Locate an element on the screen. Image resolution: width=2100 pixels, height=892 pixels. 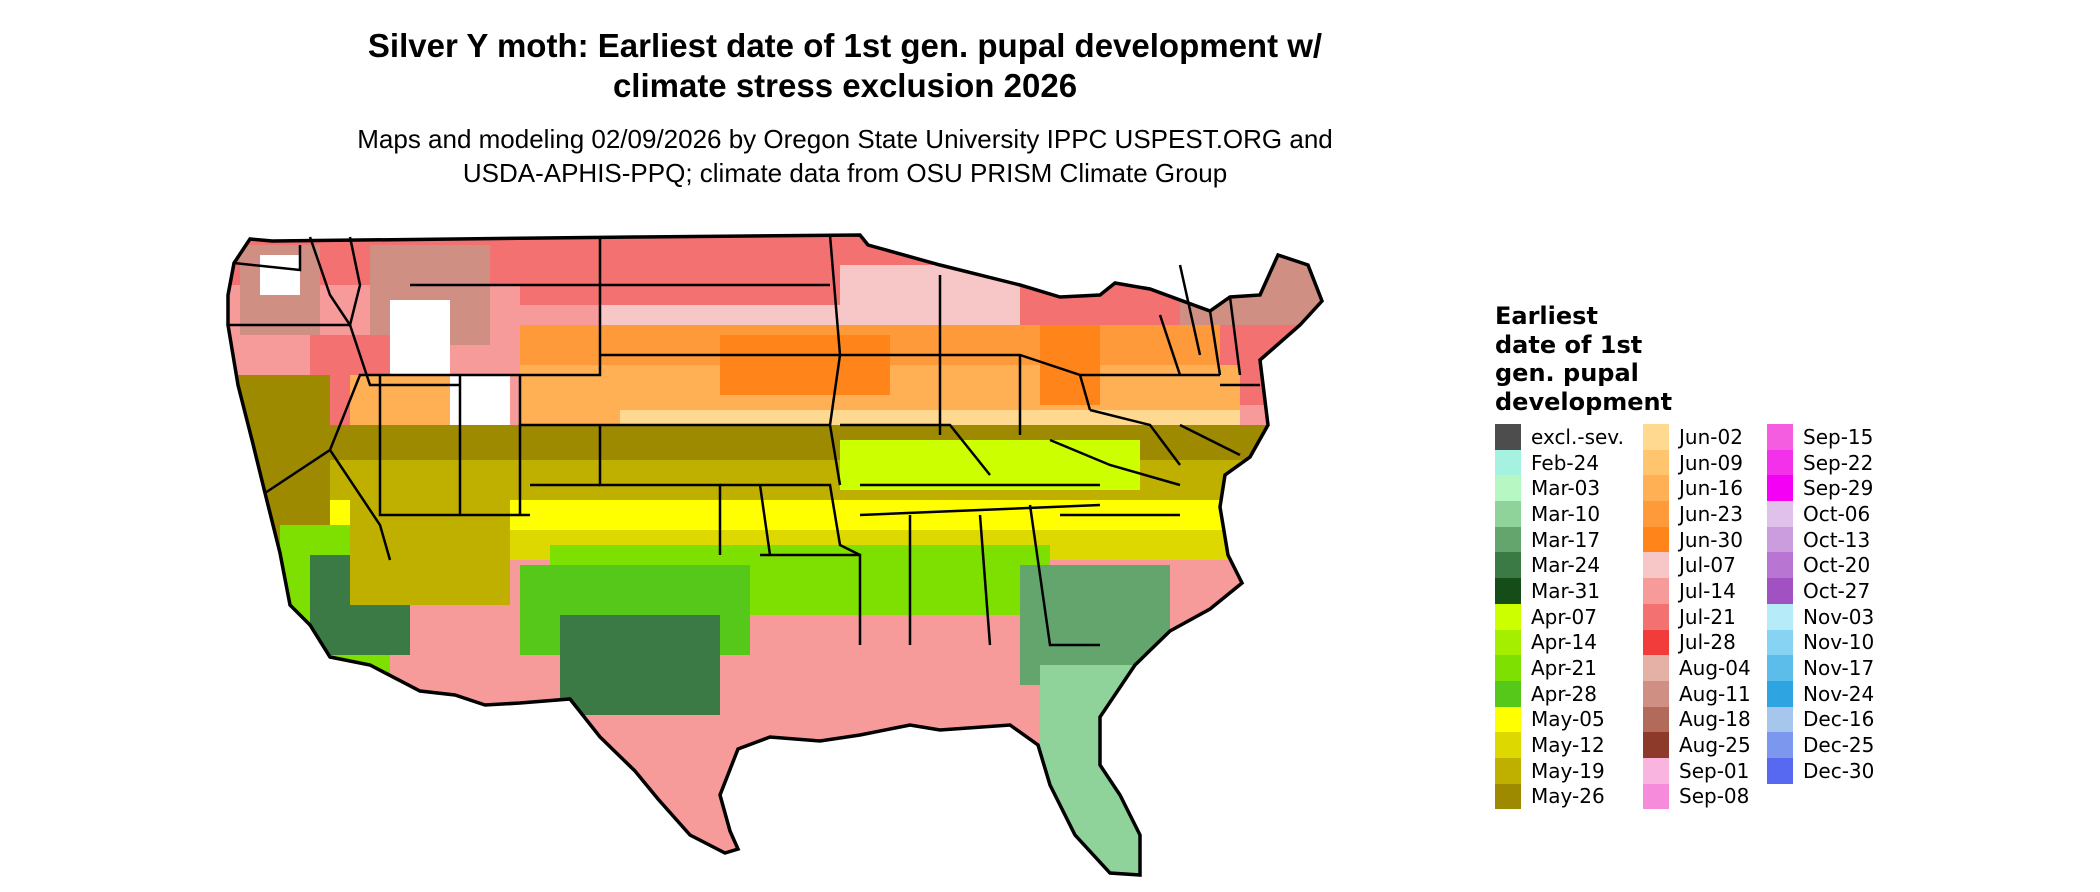
legend-item: Aug-04 is located at coordinates (1697, 668).